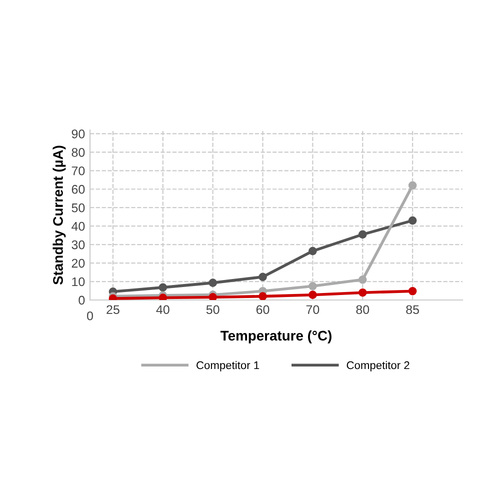 This screenshot has width=500, height=500. Describe the element at coordinates (78, 152) in the screenshot. I see `y-tick-label: 80` at that location.